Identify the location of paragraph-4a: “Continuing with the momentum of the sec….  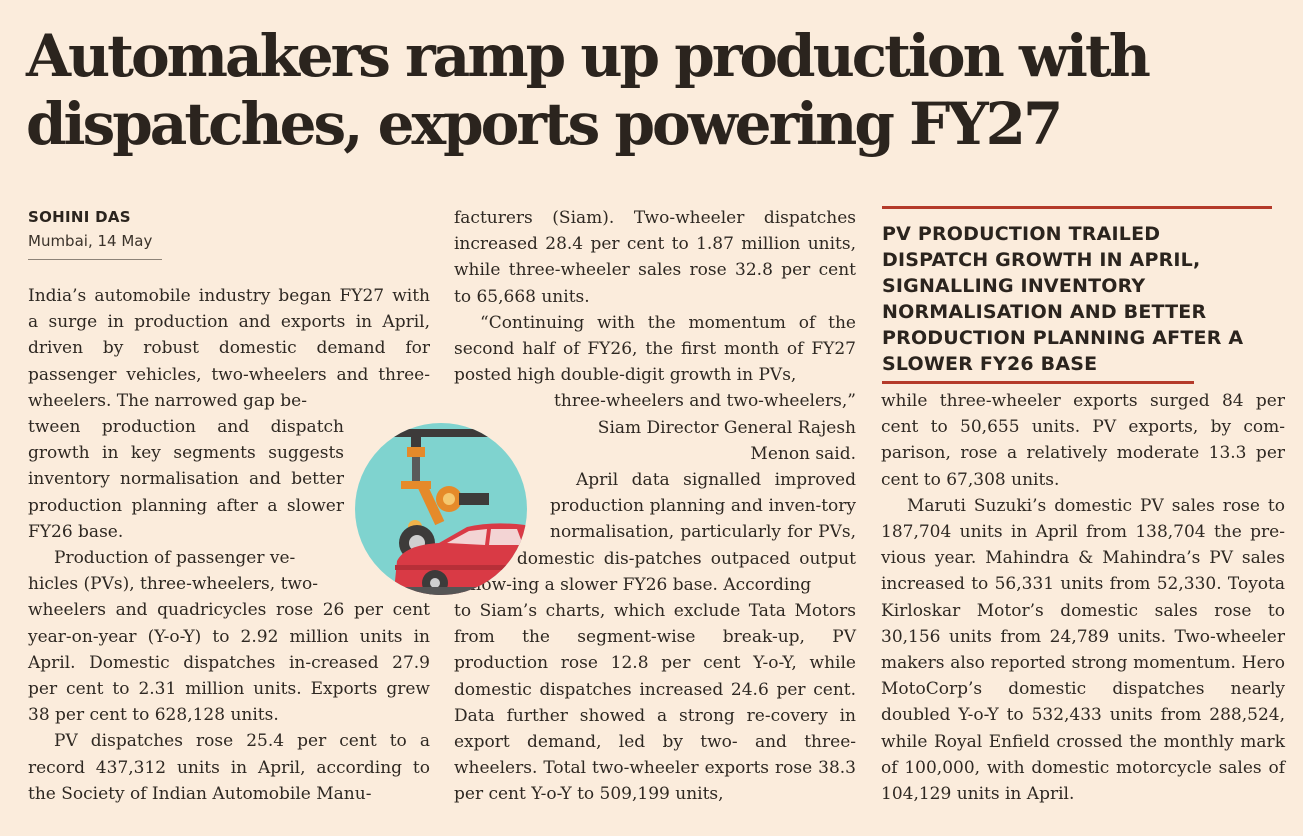
(655, 349).